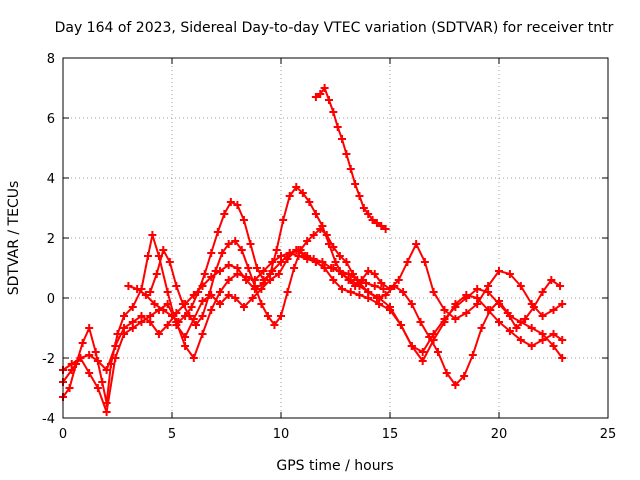 The width and height of the screenshot is (640, 480). What do you see at coordinates (51, 299) in the screenshot?
I see `y-tick-label: 0` at bounding box center [51, 299].